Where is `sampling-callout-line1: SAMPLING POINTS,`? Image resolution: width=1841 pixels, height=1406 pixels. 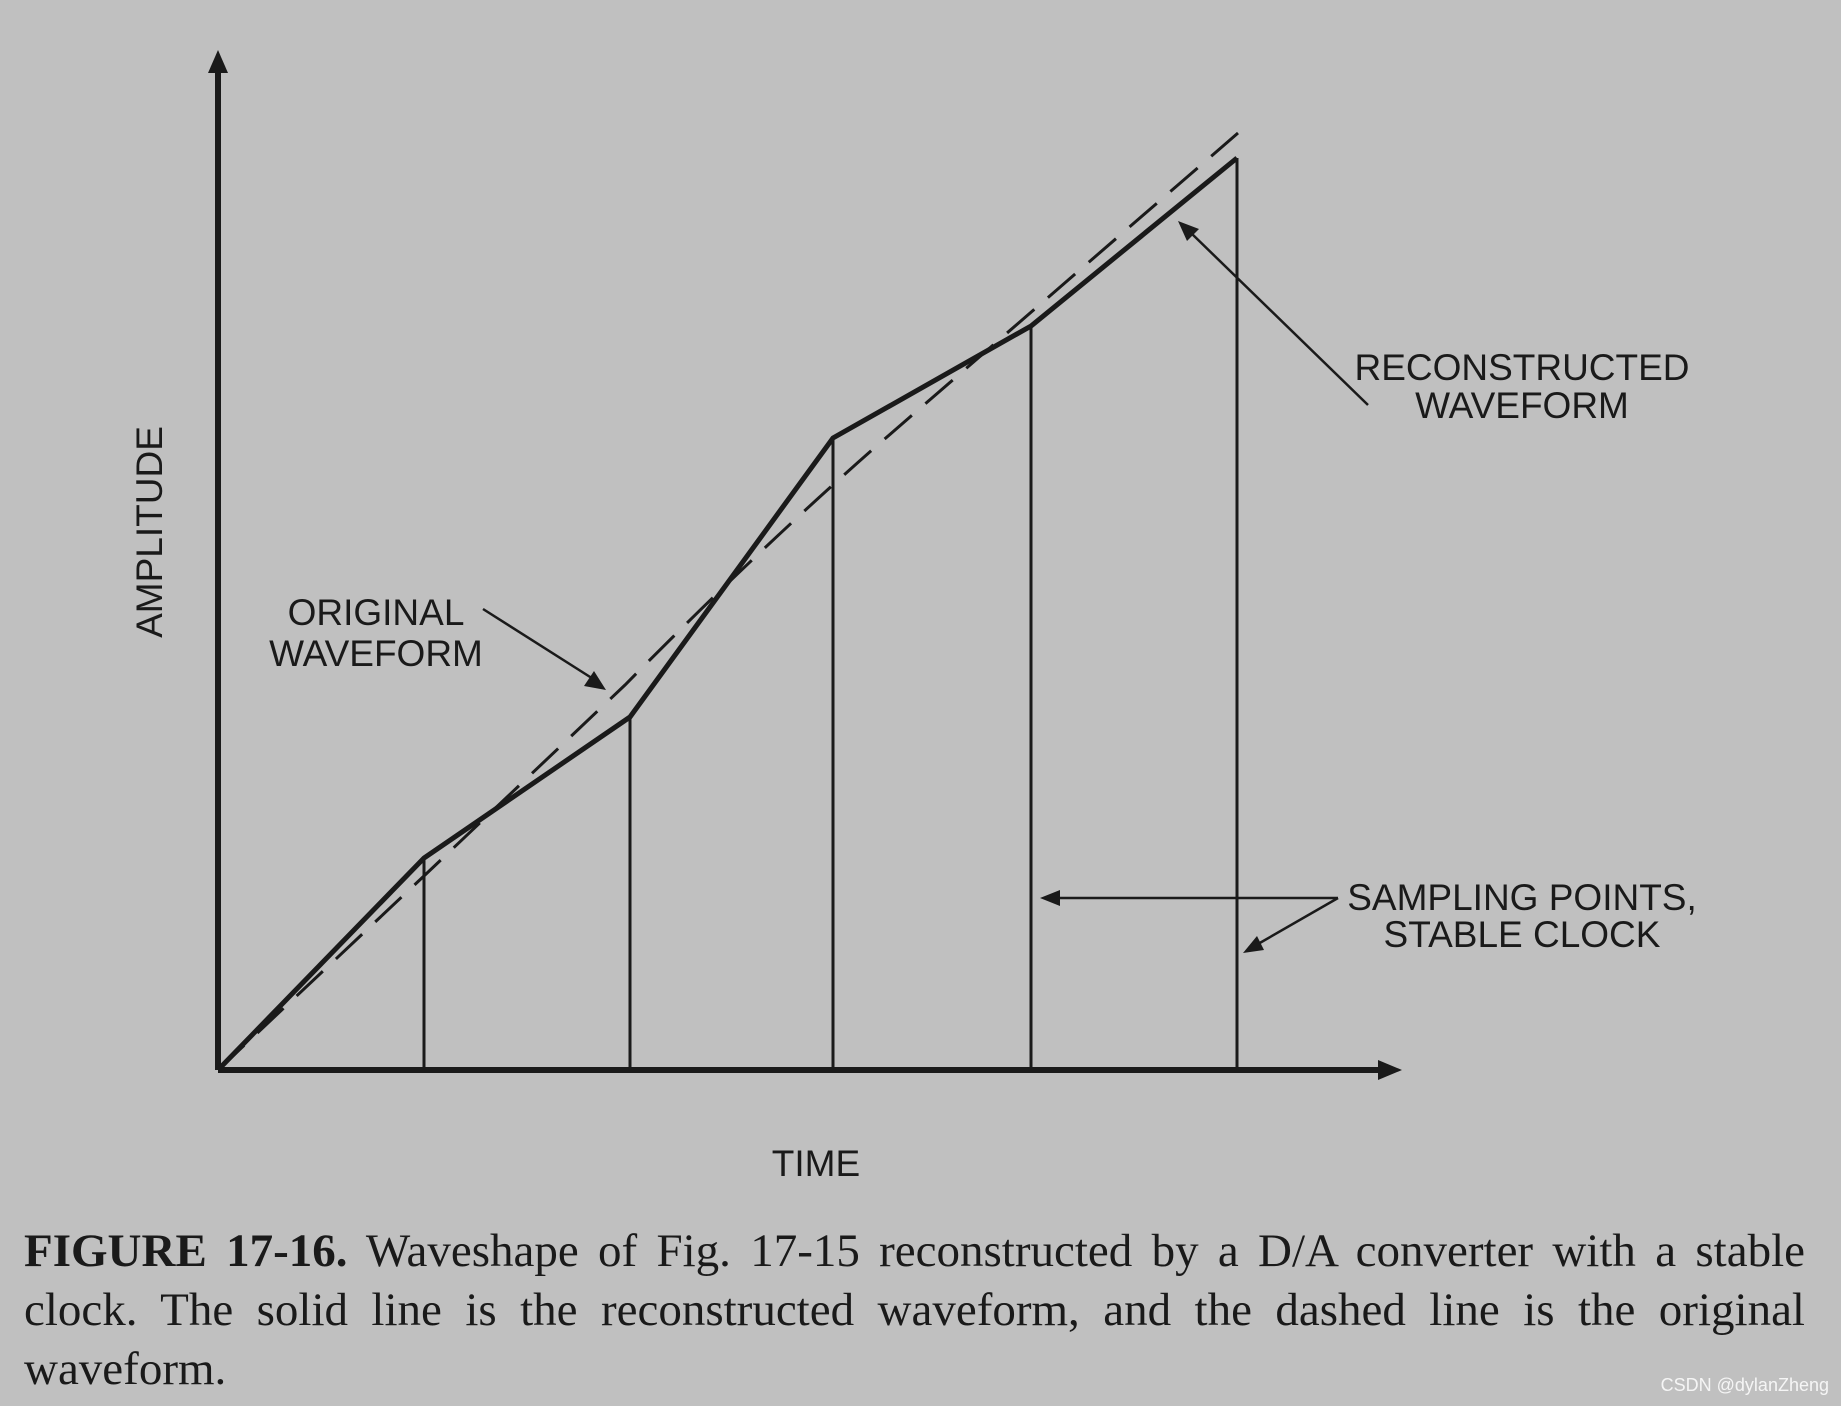
sampling-callout-line1: SAMPLING POINTS, is located at coordinates (1522, 897).